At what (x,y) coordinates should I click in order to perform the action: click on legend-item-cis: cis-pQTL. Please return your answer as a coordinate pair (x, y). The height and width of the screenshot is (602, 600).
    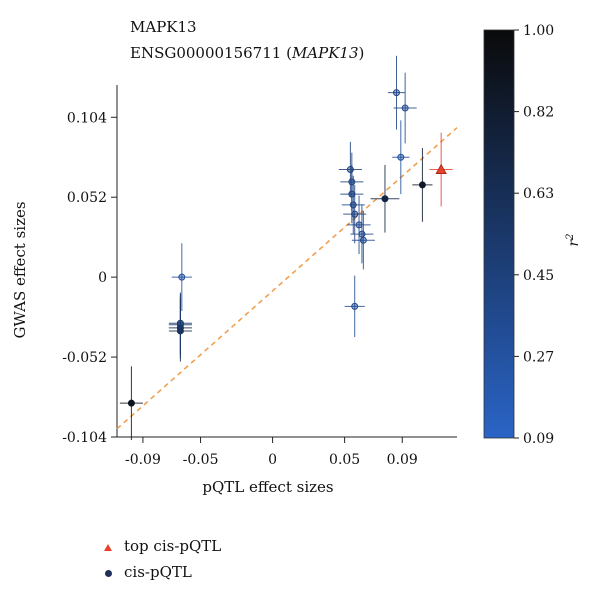
    Looking at the image, I should click on (146, 572).